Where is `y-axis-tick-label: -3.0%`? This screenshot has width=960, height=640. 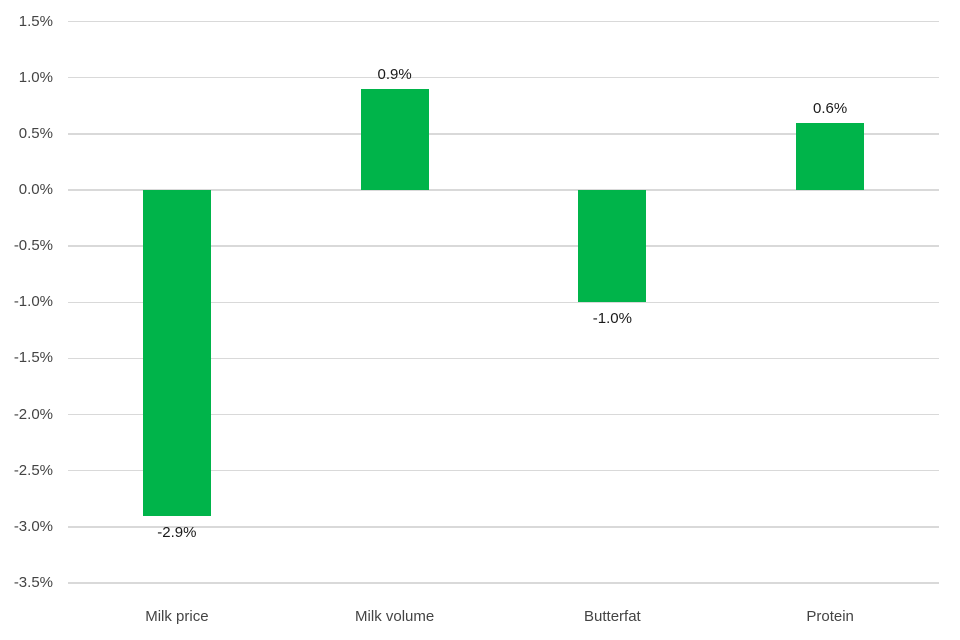
y-axis-tick-label: -3.0% is located at coordinates (33, 526).